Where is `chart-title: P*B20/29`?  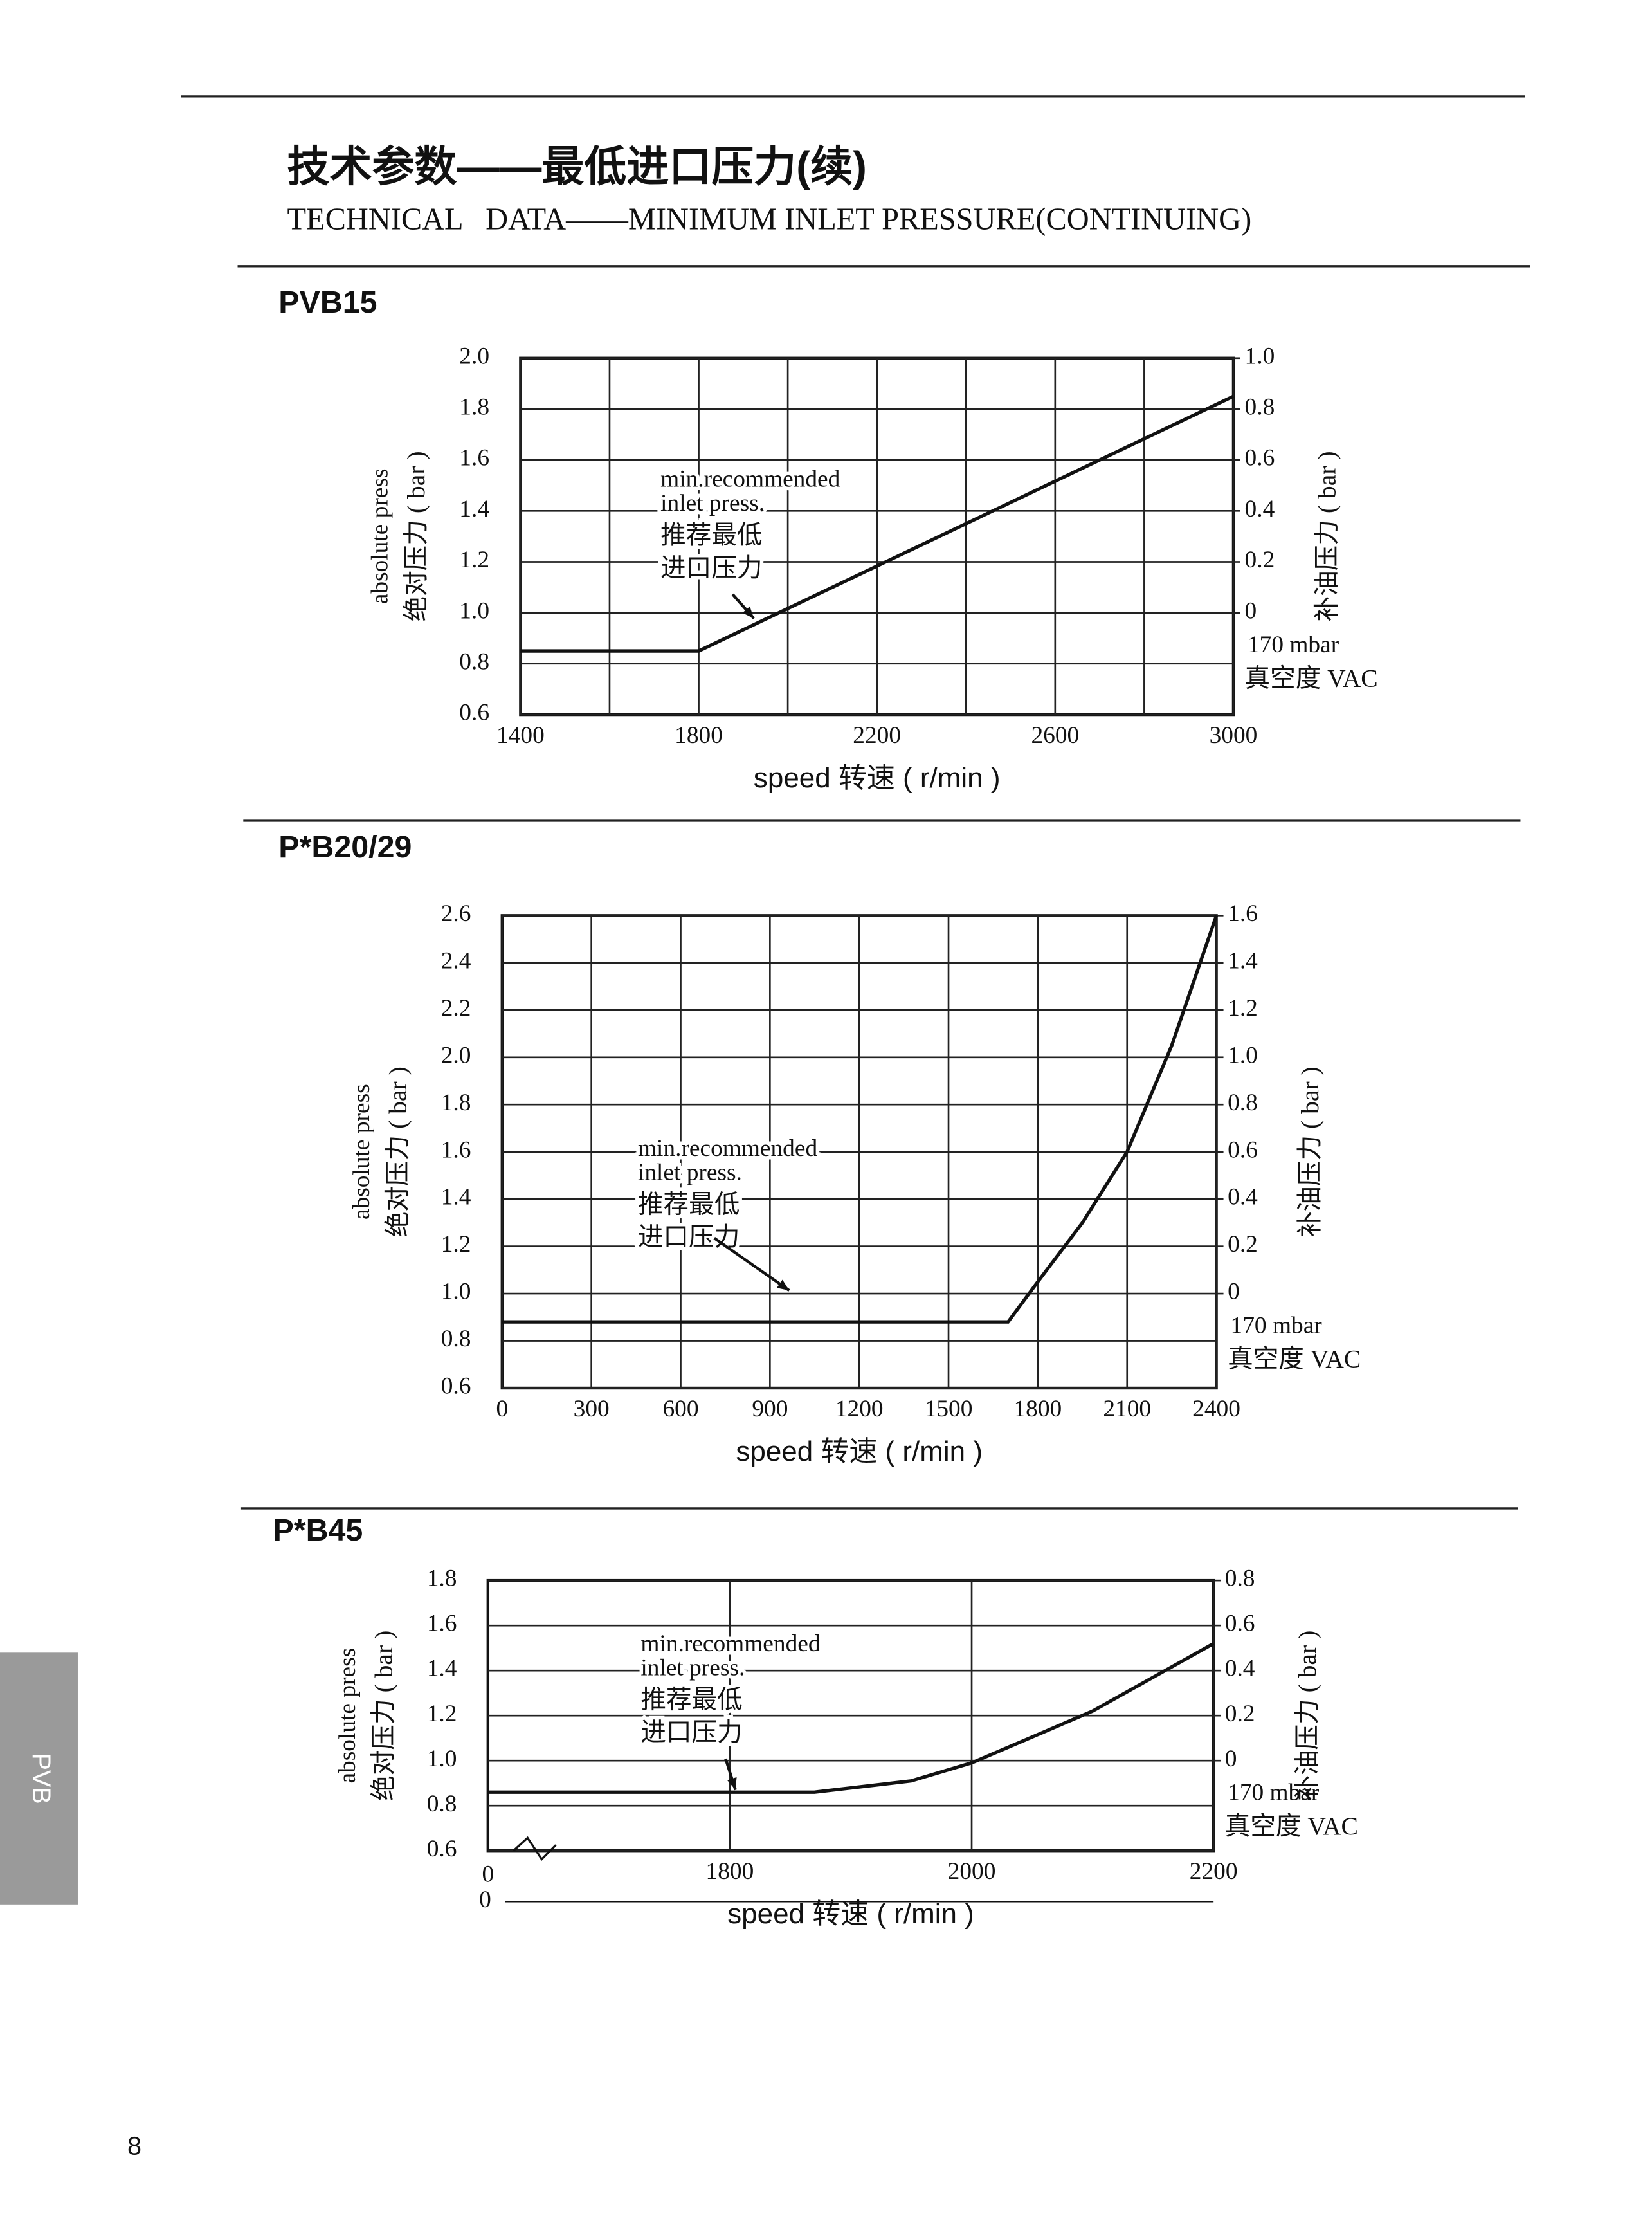
chart-title: P*B20/29 is located at coordinates (345, 847).